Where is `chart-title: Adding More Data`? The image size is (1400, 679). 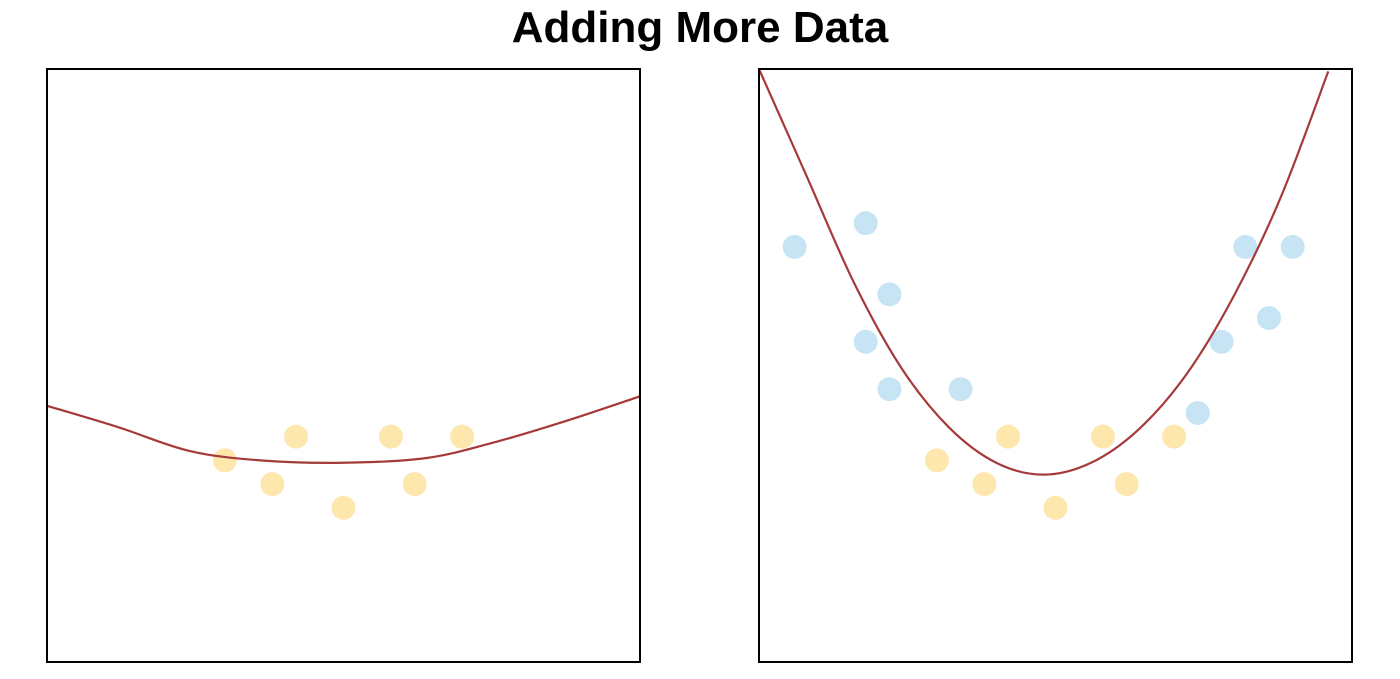 chart-title: Adding More Data is located at coordinates (700, 27).